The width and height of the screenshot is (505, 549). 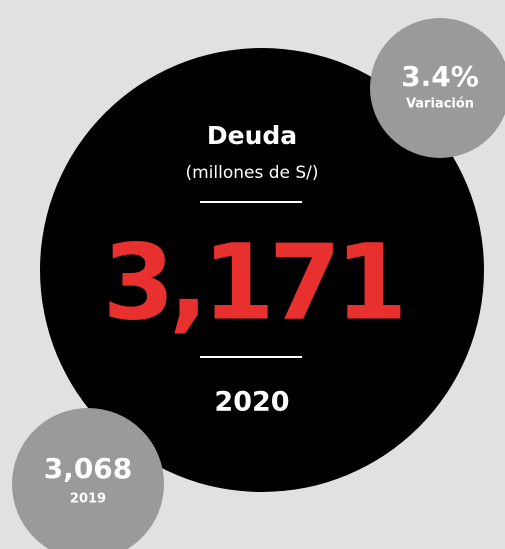 I want to click on main-title: Deuda, so click(x=252, y=135).